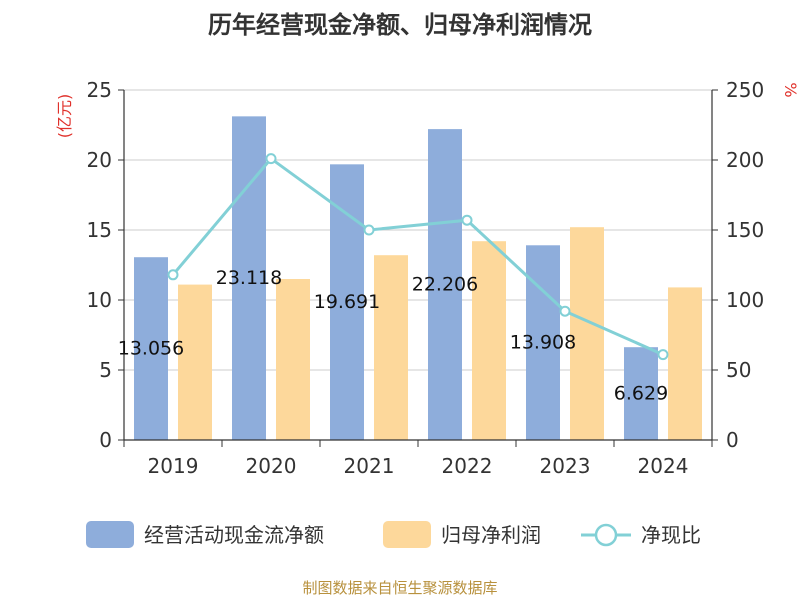  I want to click on data-label-cashflow: 13.056, so click(151, 349).